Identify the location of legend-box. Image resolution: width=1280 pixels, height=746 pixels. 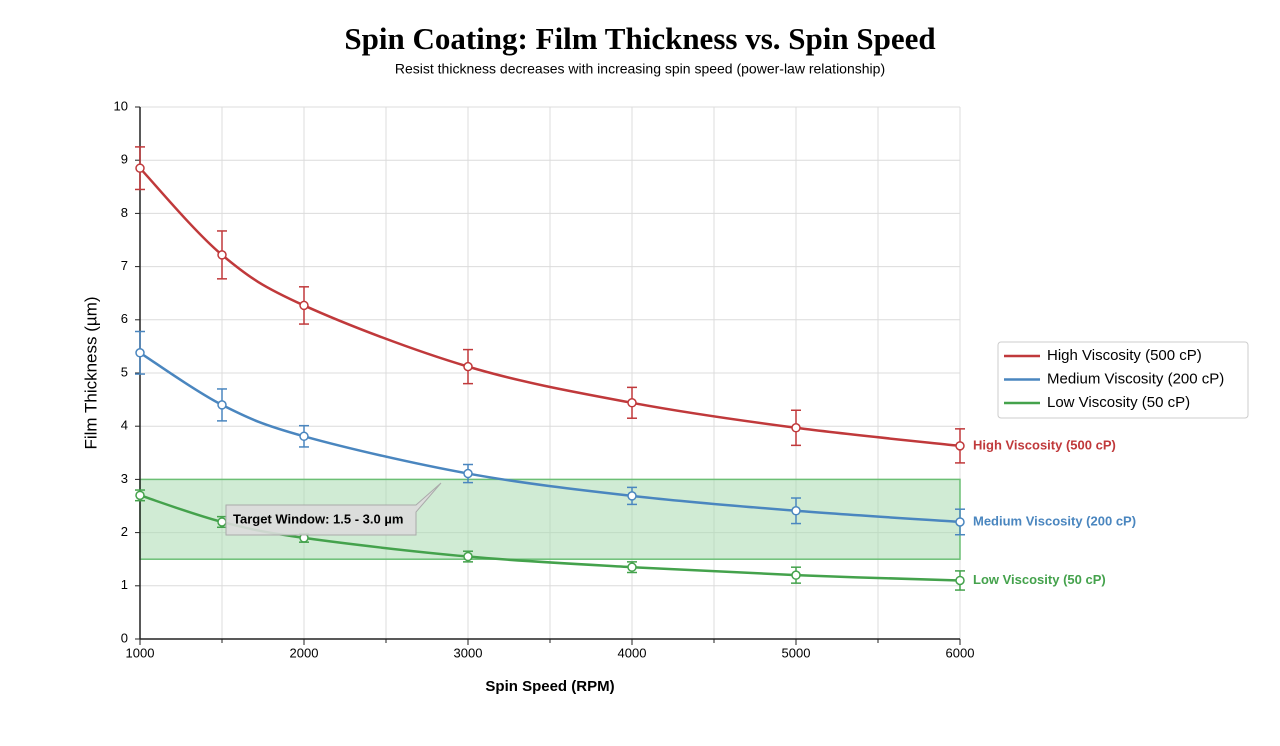
(1123, 380).